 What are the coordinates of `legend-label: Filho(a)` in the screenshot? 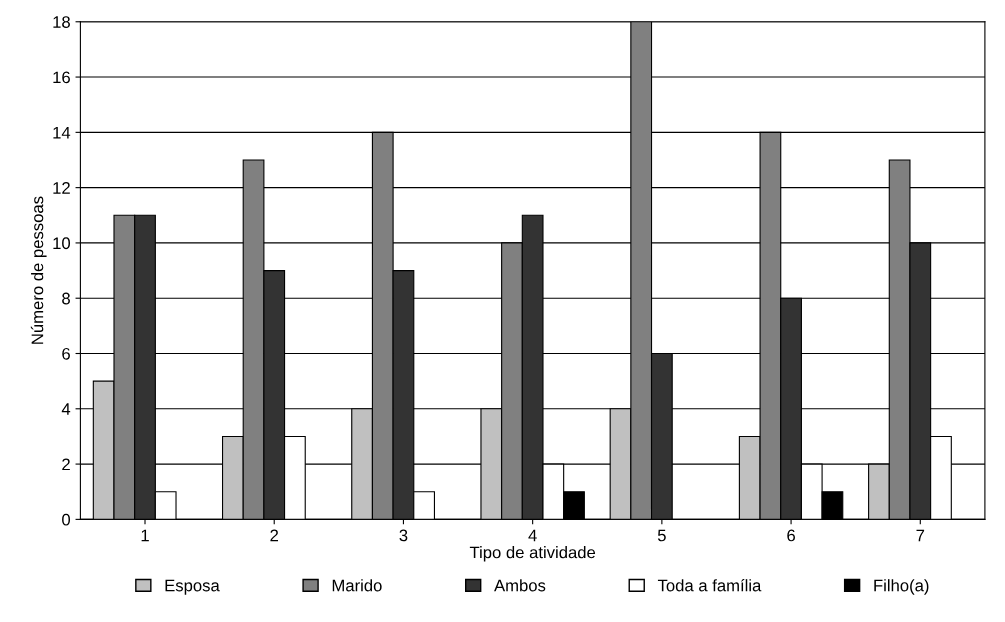 It's located at (901, 587).